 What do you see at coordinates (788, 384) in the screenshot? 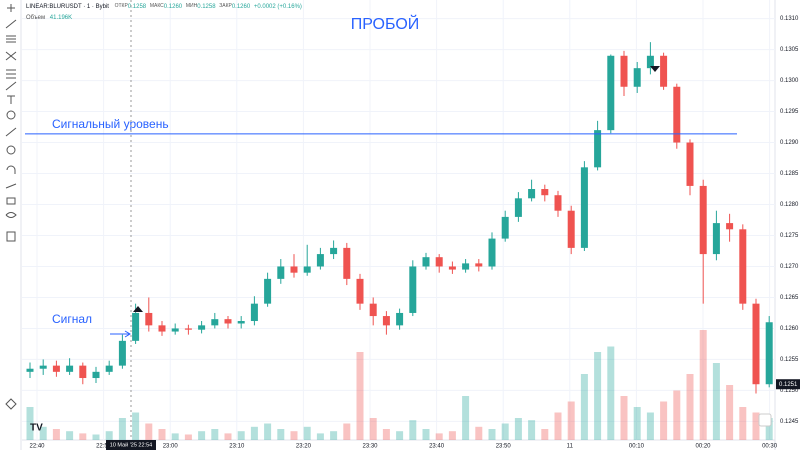
I see `last-price-bg` at bounding box center [788, 384].